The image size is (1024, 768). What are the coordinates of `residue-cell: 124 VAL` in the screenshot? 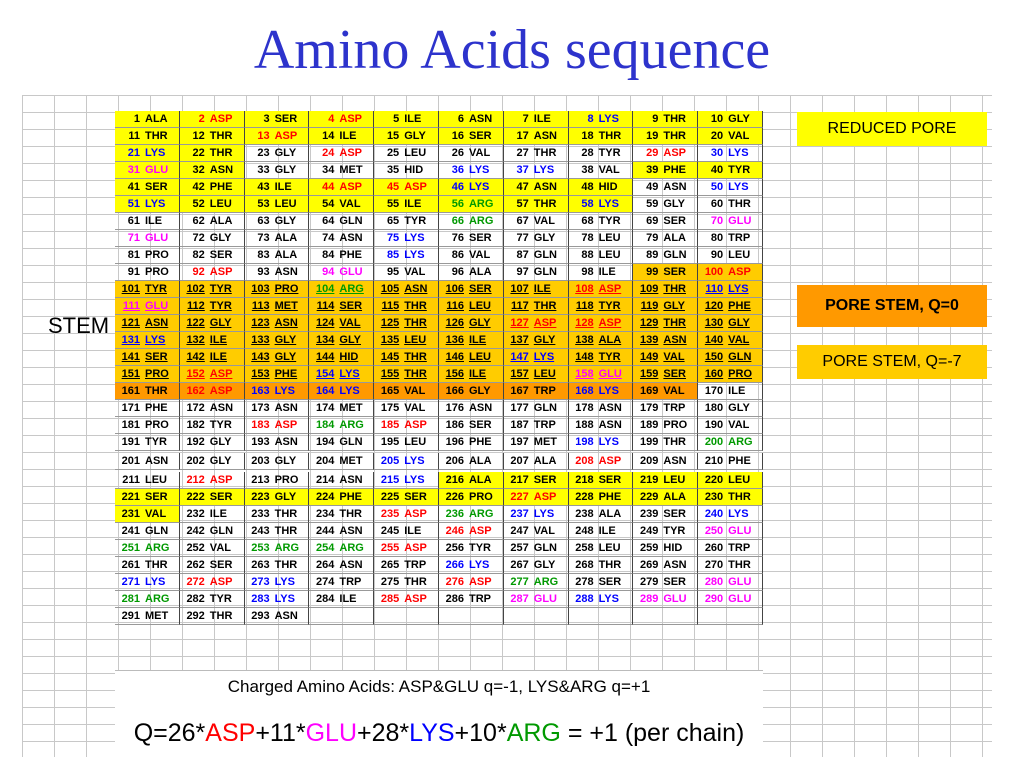 It's located at (342, 323).